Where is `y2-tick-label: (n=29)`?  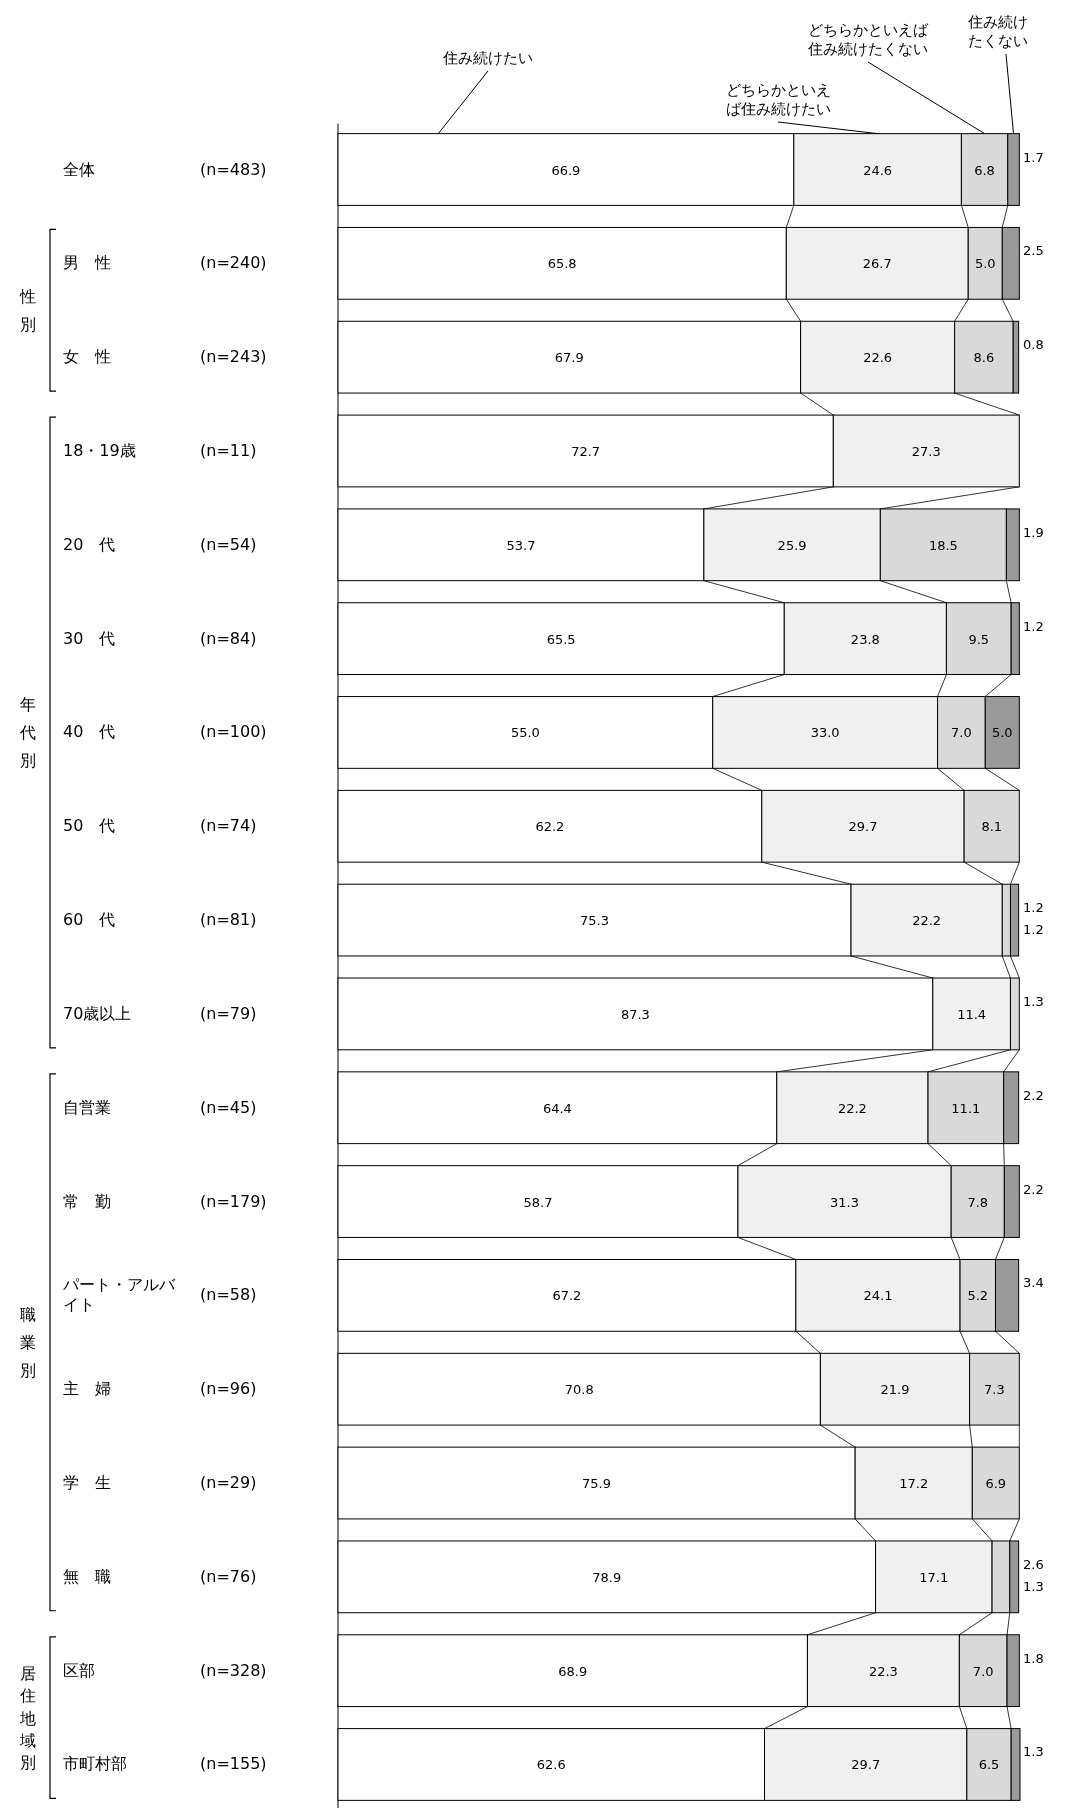 y2-tick-label: (n=29) is located at coordinates (228, 1483).